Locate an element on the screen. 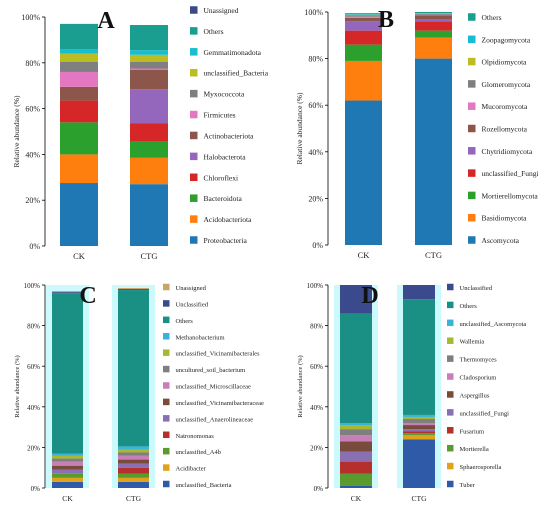 This screenshot has width=550, height=505. legend-label: Natronomonas is located at coordinates (195, 436).